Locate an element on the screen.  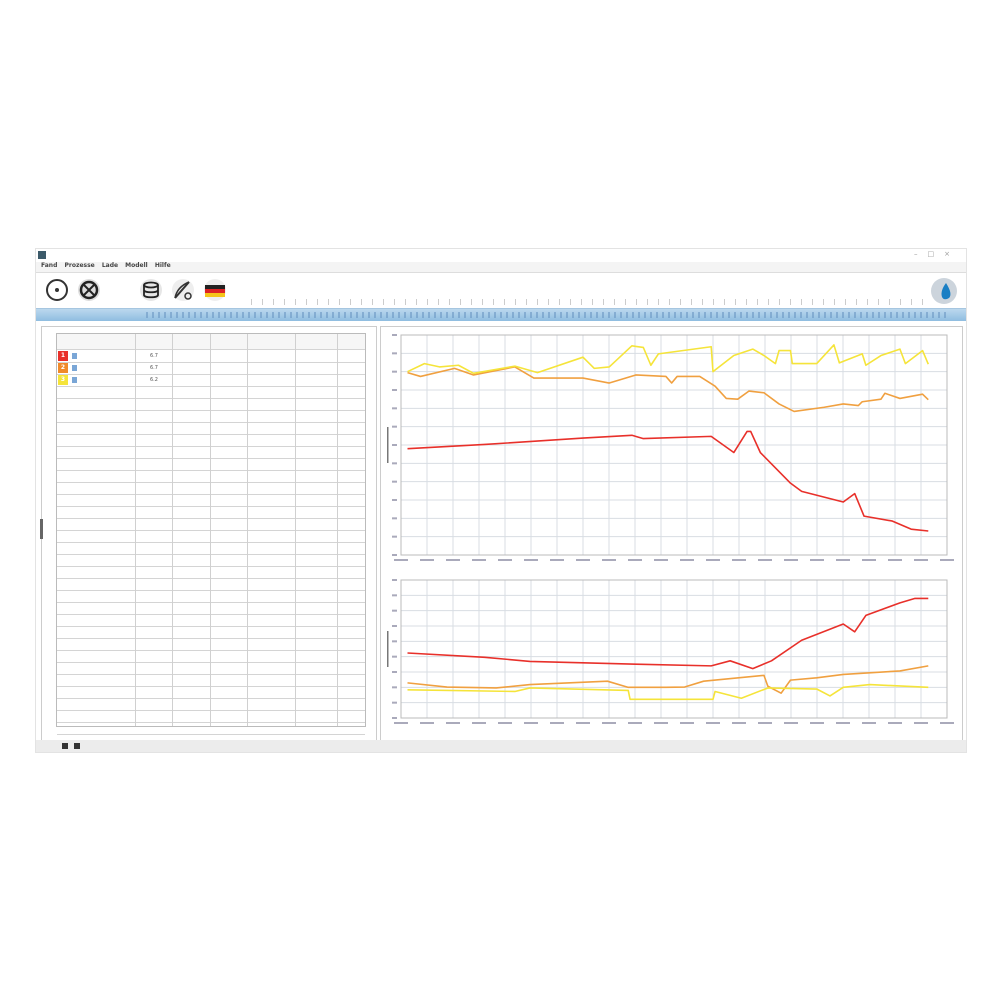
menu-item: Prozesse is located at coordinates (79, 265).